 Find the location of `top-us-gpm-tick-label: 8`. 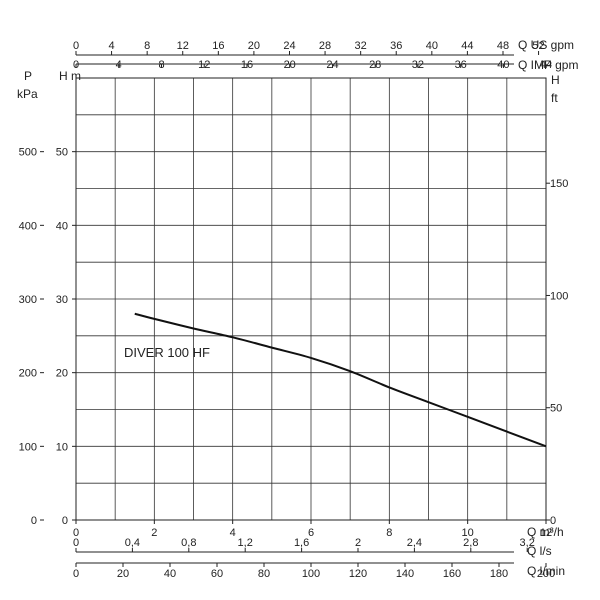

top-us-gpm-tick-label: 8 is located at coordinates (147, 46).